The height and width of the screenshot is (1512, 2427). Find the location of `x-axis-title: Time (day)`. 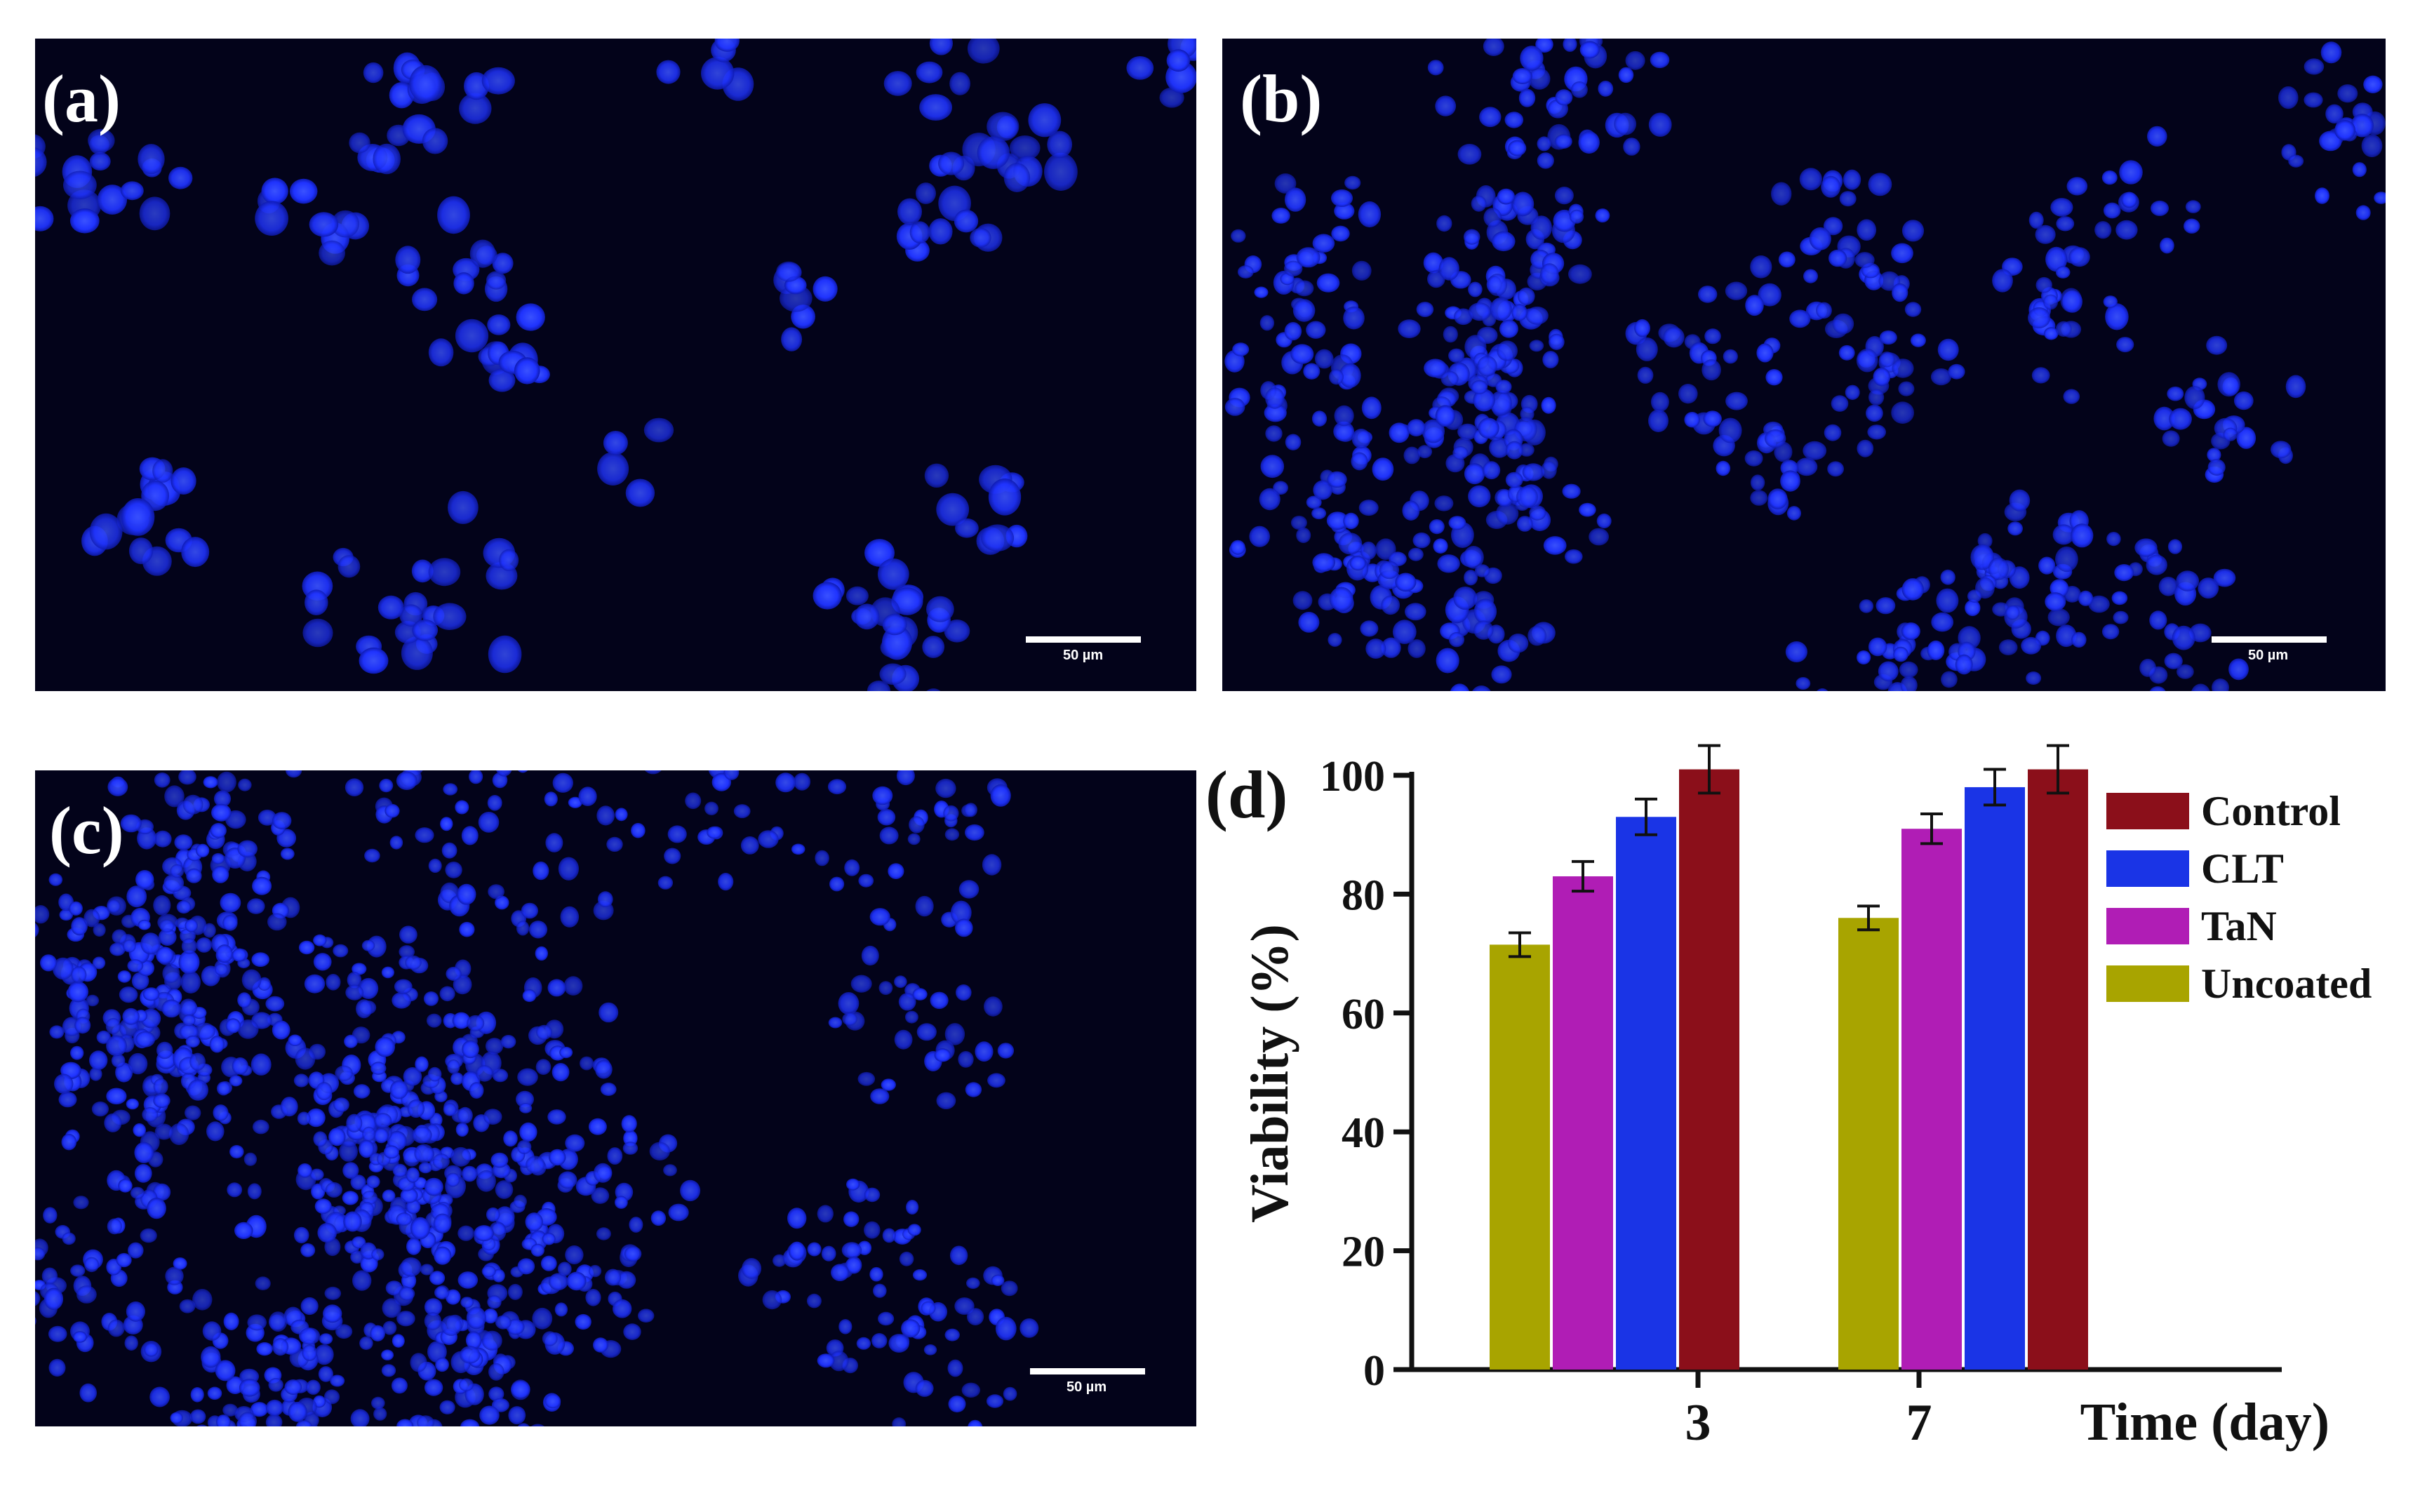

x-axis-title: Time (day) is located at coordinates (2205, 1422).